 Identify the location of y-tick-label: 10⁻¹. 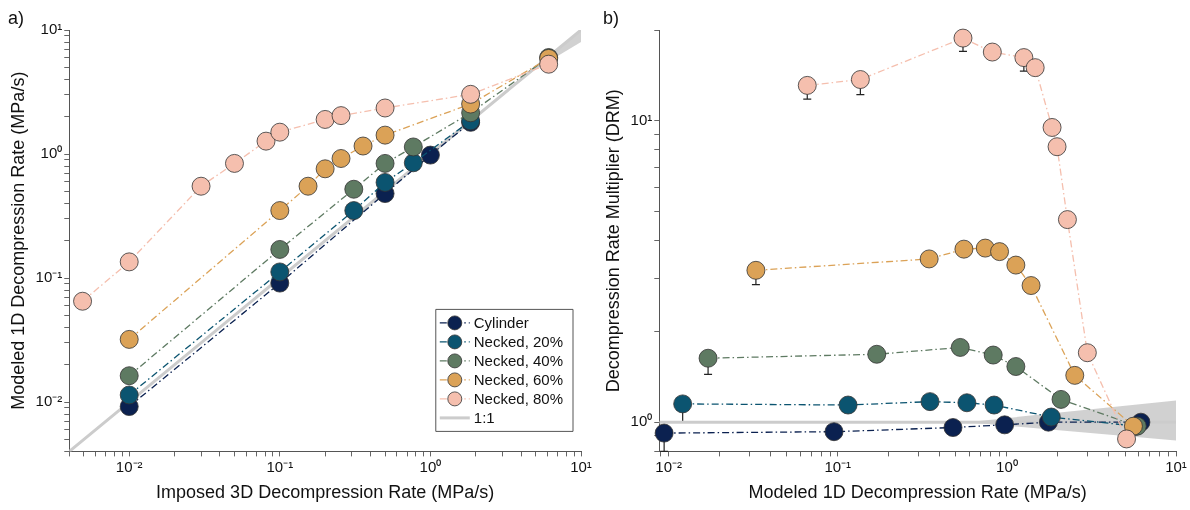
(49, 277).